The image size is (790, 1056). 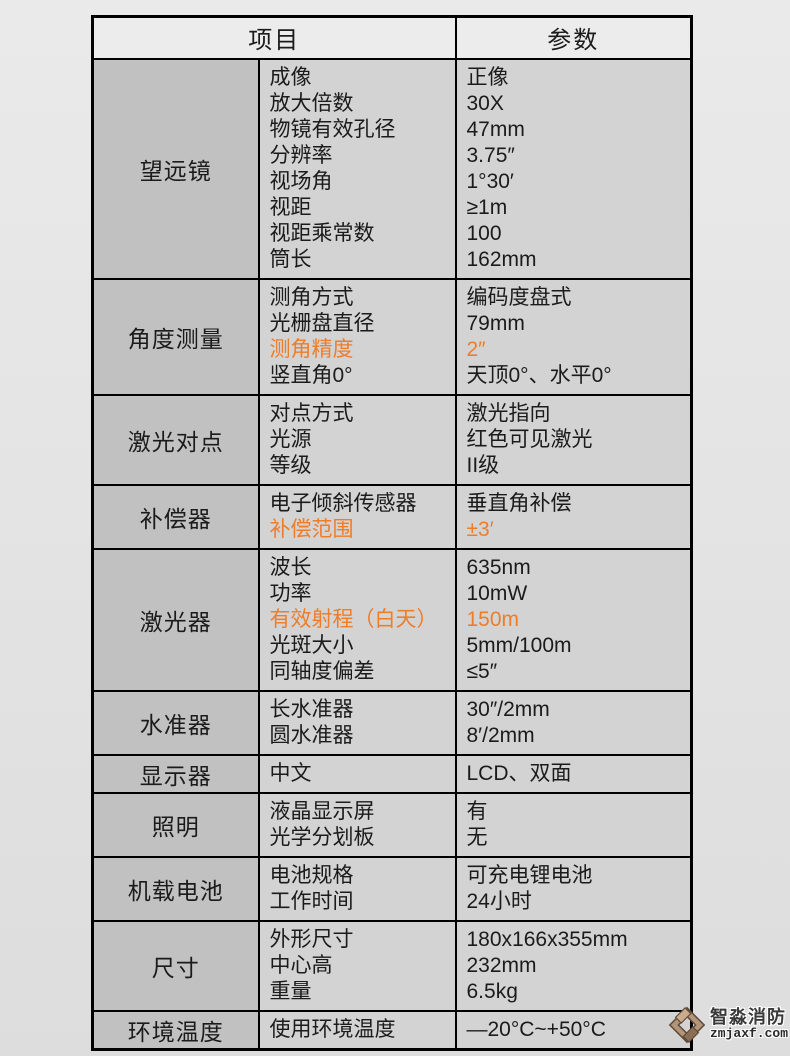 What do you see at coordinates (492, 991) in the screenshot?
I see `spec-value: 6.5kg` at bounding box center [492, 991].